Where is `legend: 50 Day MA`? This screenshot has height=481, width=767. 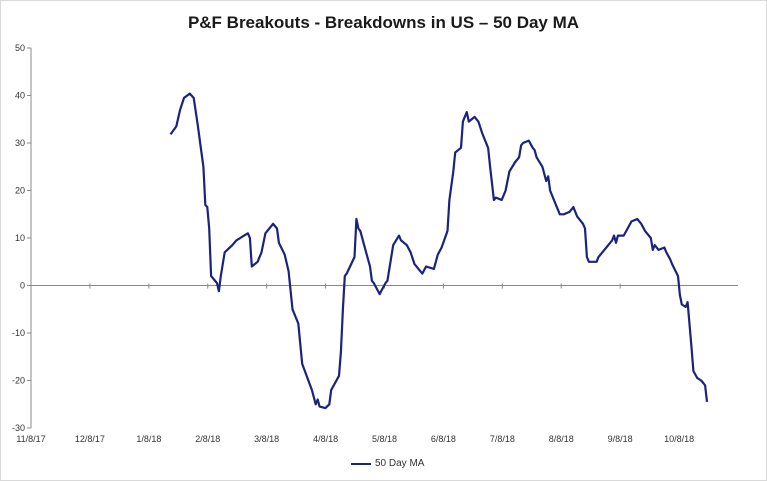
legend: 50 Day MA is located at coordinates (387, 463).